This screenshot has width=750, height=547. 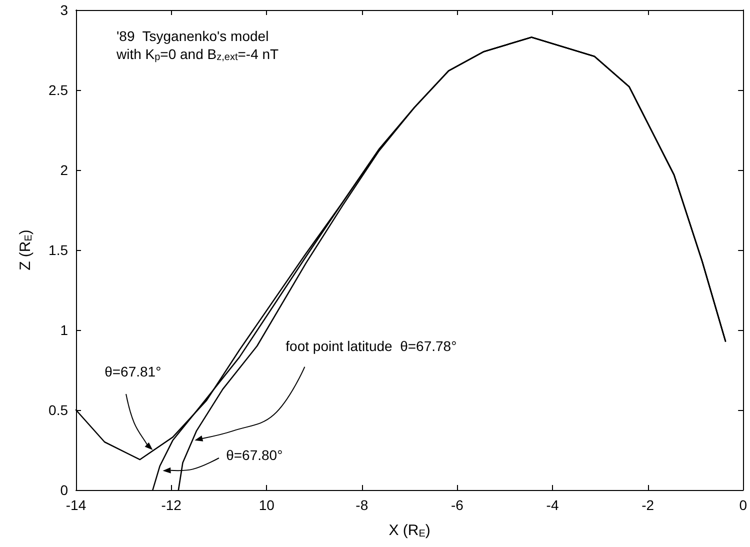 I want to click on y-tick-label: 1.5, so click(x=58, y=250).